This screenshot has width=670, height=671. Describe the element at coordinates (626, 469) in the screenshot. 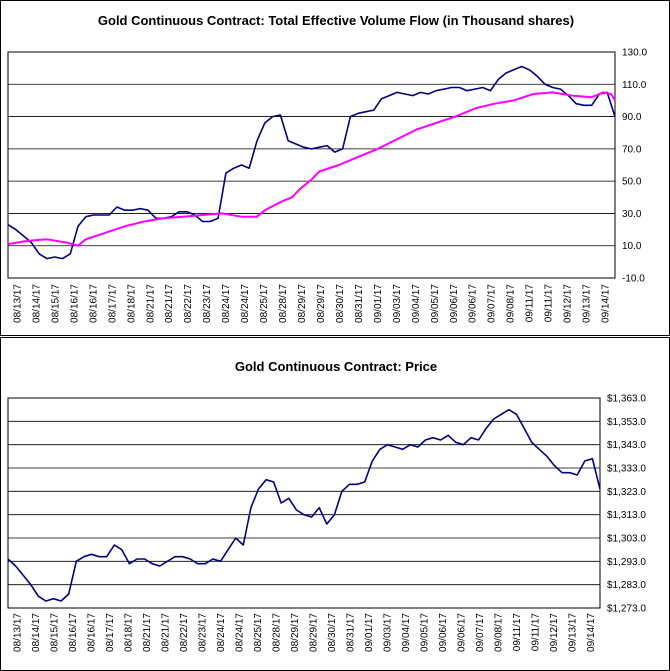

I see `price-y-tick-label: $1,333.0` at that location.